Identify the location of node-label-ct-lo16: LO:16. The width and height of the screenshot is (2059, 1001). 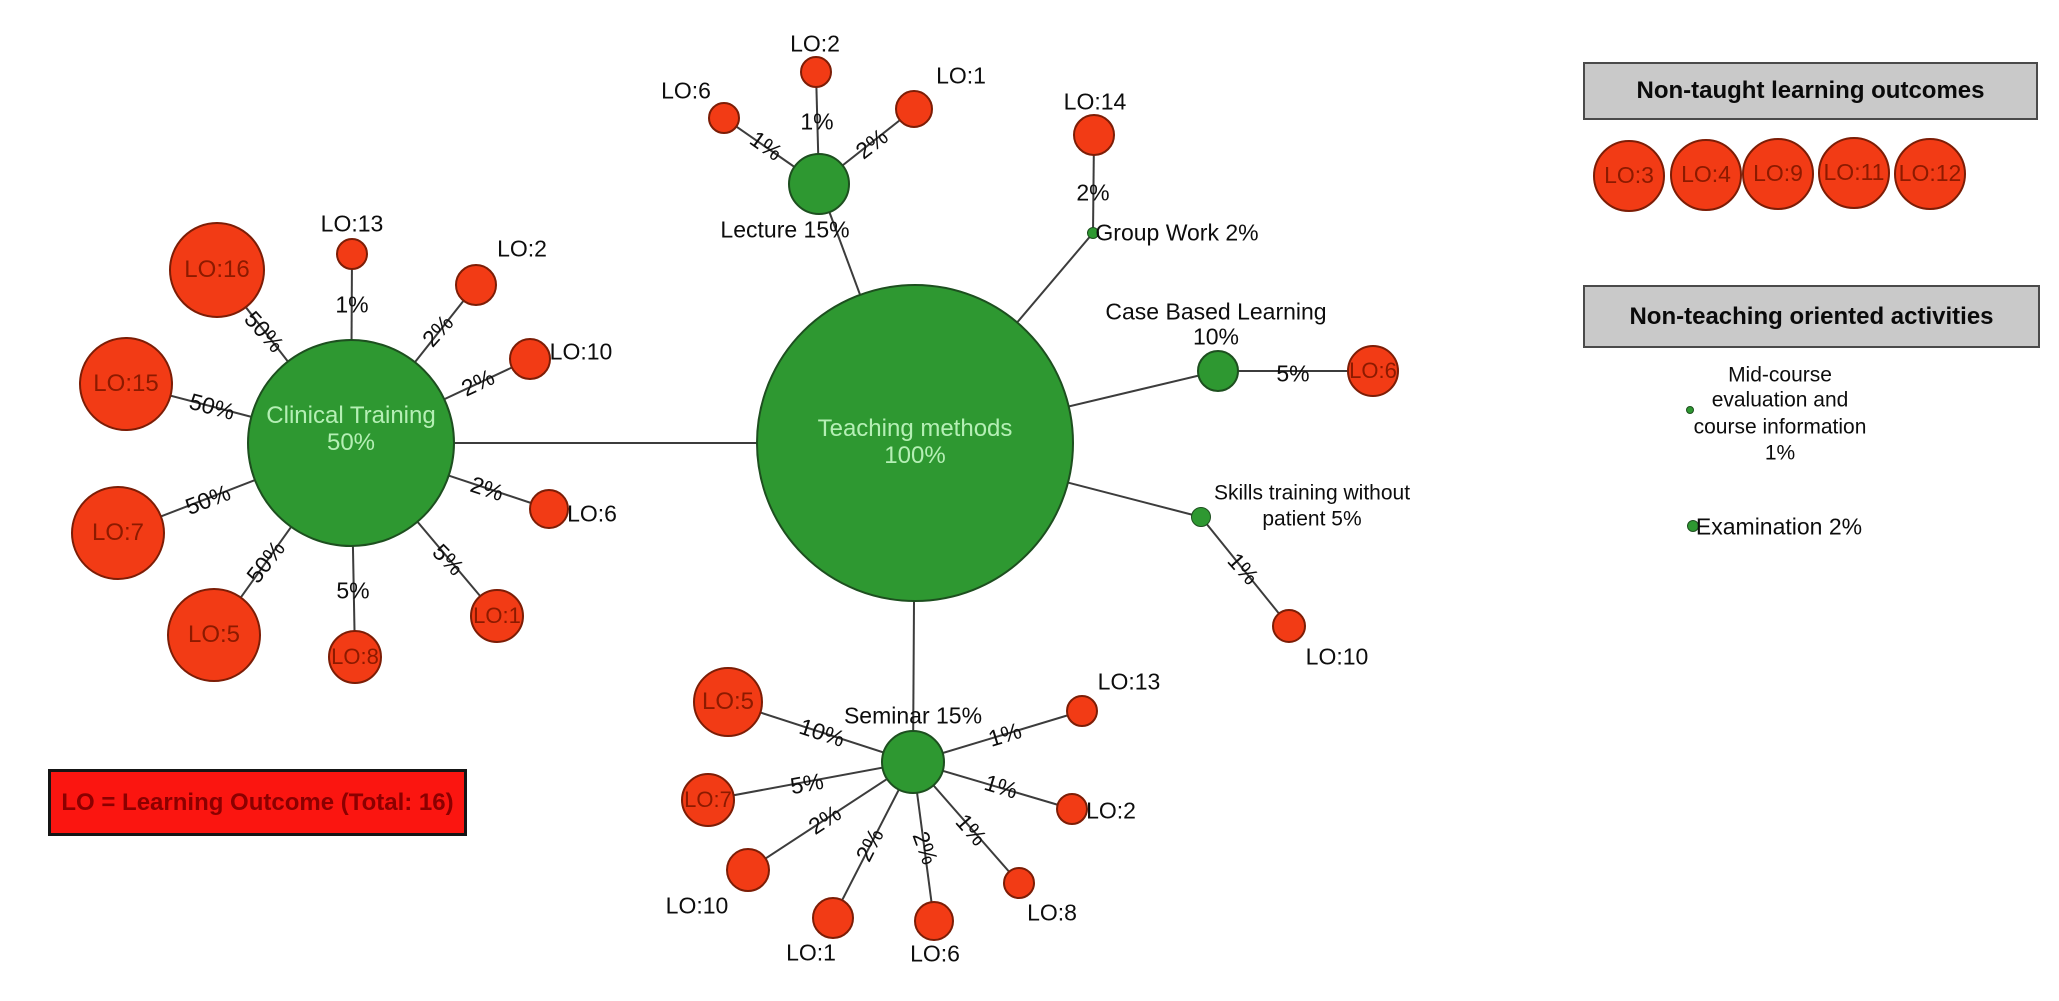
(217, 269).